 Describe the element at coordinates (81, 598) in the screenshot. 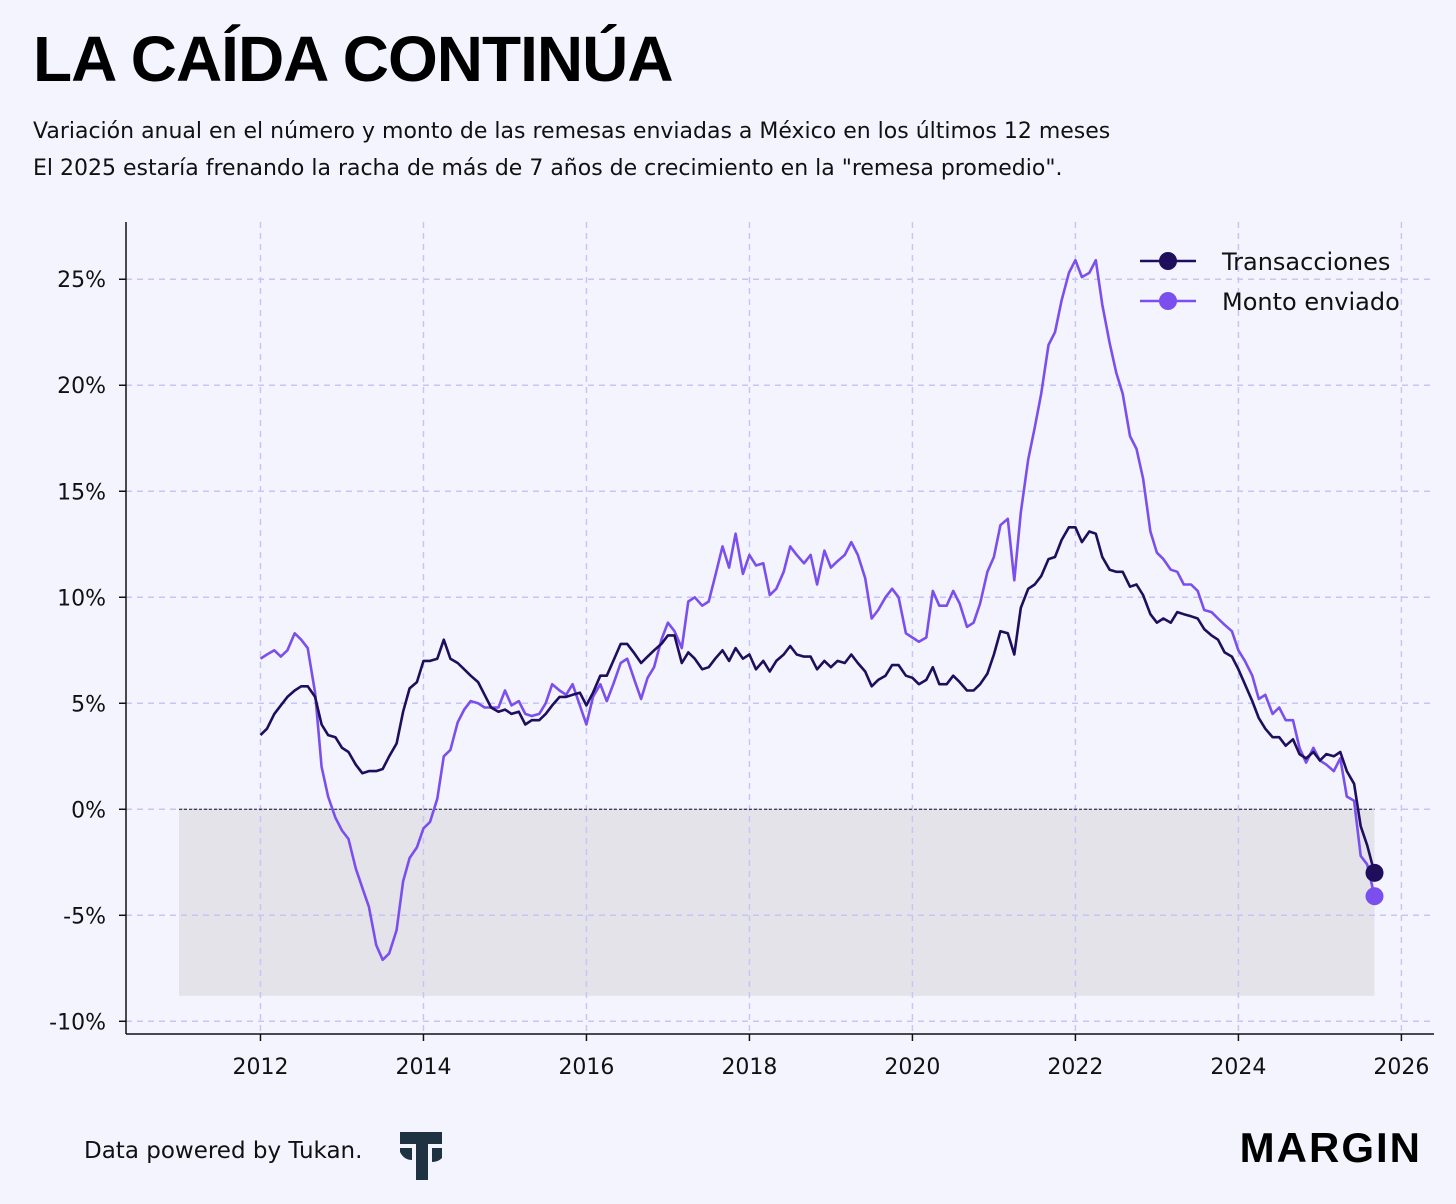

I see `y-tick-label: 10%` at that location.